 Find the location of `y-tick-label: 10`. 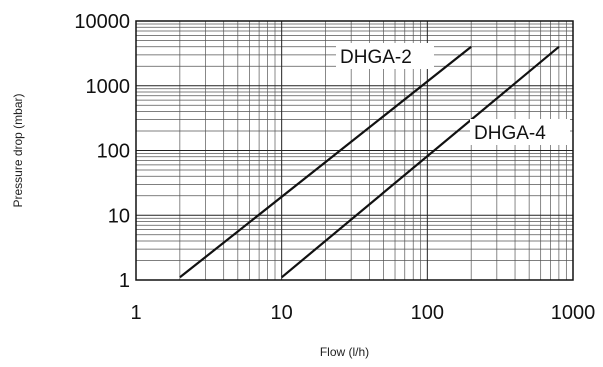

y-tick-label: 10 is located at coordinates (119, 216).